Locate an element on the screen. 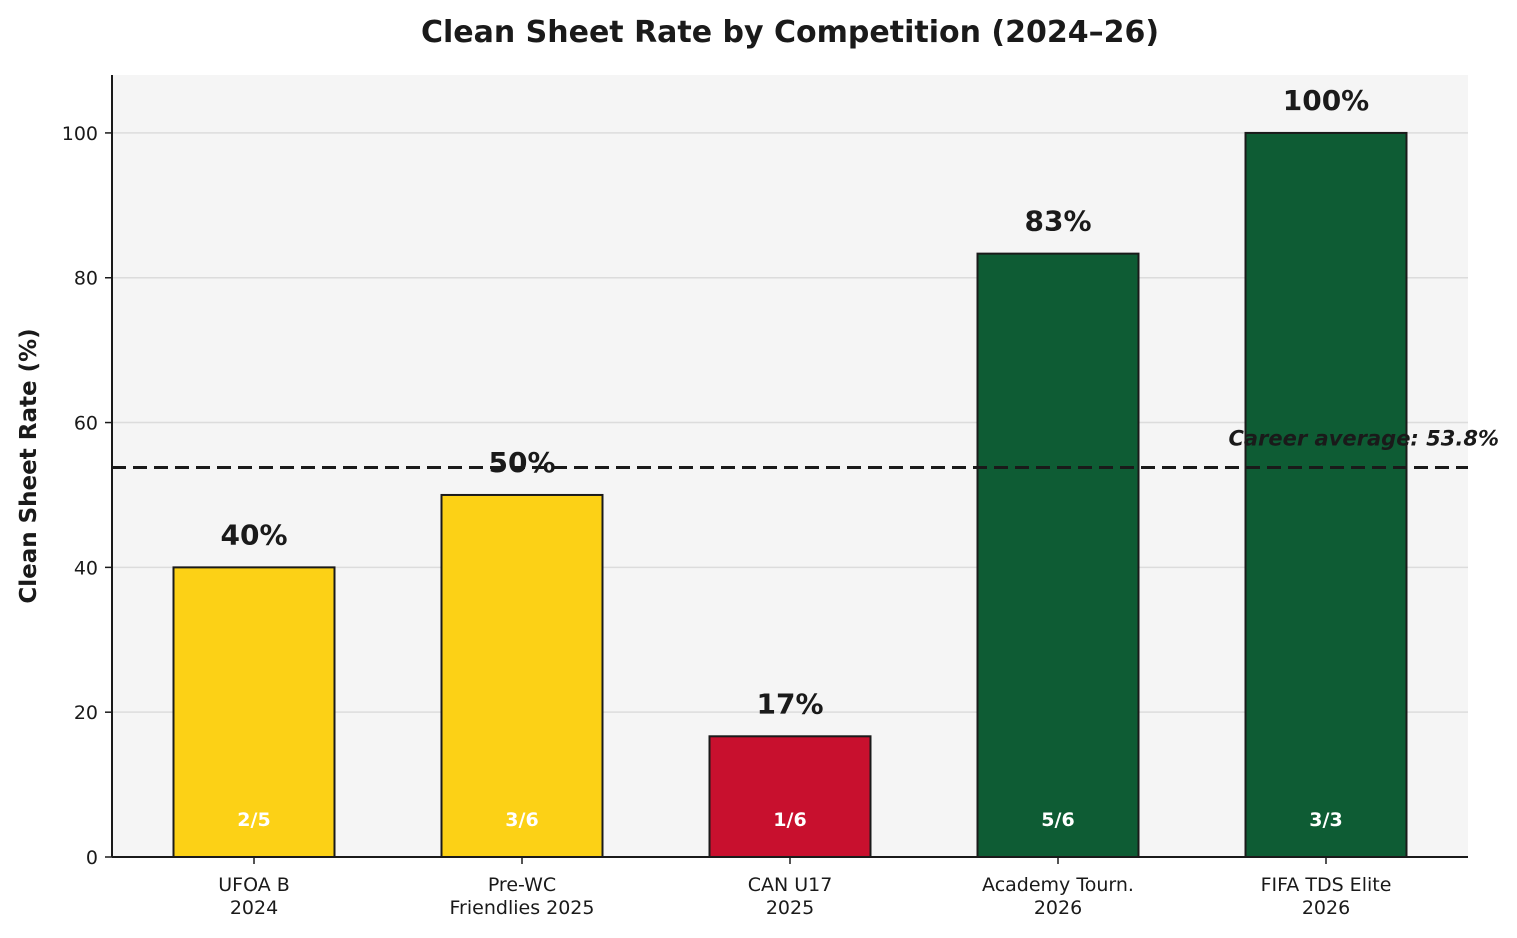 The height and width of the screenshot is (938, 1517). x-tick-label: 2024 is located at coordinates (254, 908).